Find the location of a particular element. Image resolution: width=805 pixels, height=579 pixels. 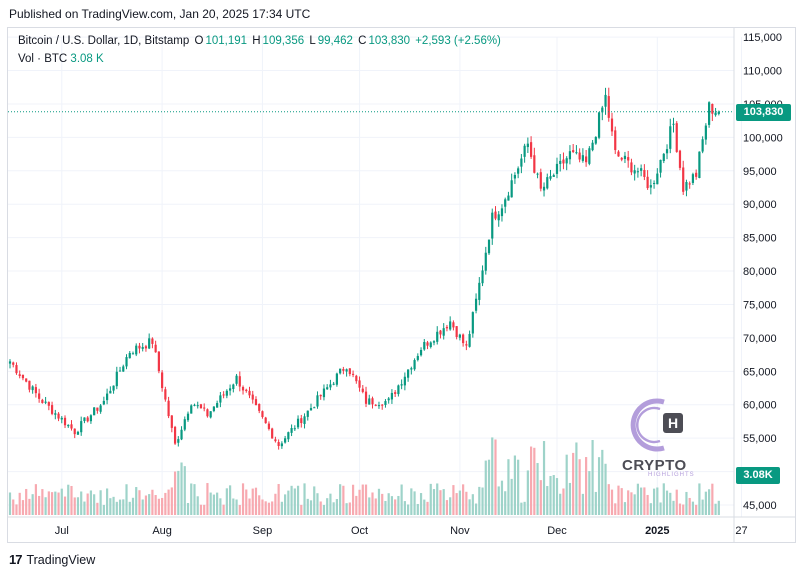

x-tick-label: Aug is located at coordinates (162, 531).